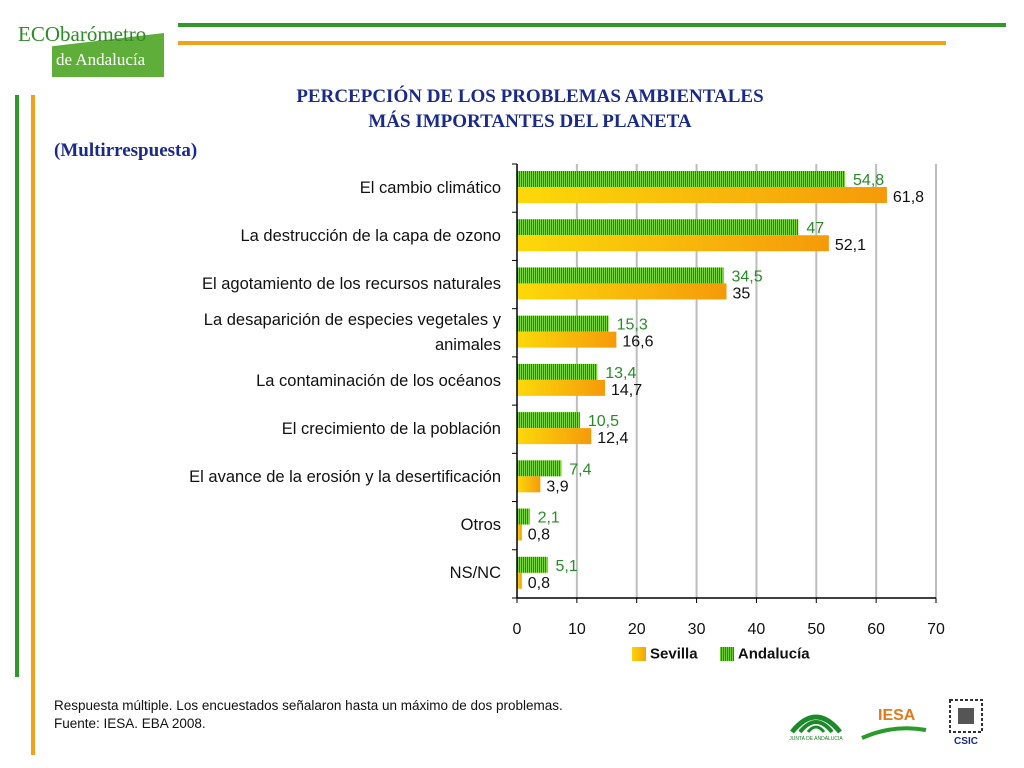 The image size is (1024, 768). Describe the element at coordinates (816, 724) in the screenshot. I see `junta-logo` at that location.